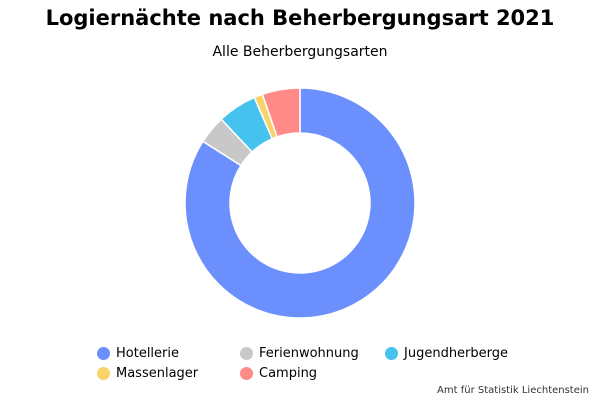 The image size is (600, 400). What do you see at coordinates (148, 353) in the screenshot?
I see `legend-label: Hotellerie` at bounding box center [148, 353].